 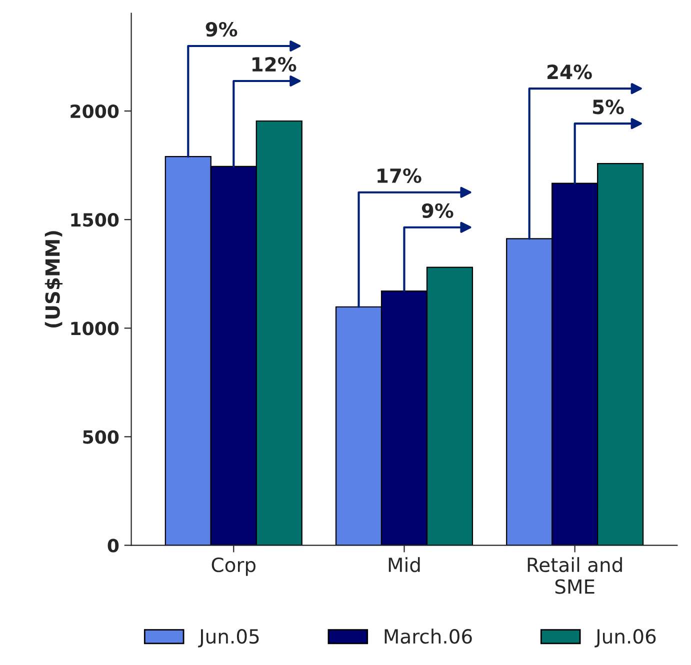 I want to click on annotation: 12%, so click(x=274, y=64).